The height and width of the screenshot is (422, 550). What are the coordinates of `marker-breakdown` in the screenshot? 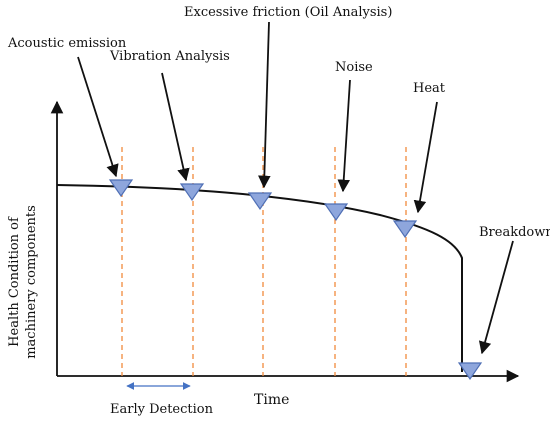 It's located at (470, 371).